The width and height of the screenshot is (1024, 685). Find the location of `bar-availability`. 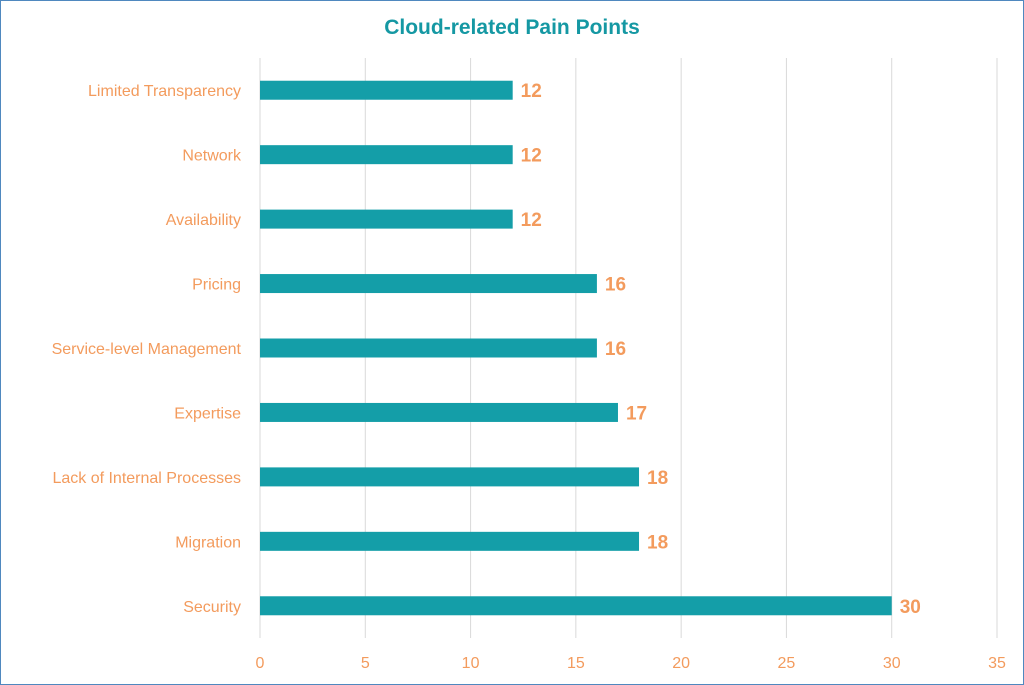

bar-availability is located at coordinates (386, 219).